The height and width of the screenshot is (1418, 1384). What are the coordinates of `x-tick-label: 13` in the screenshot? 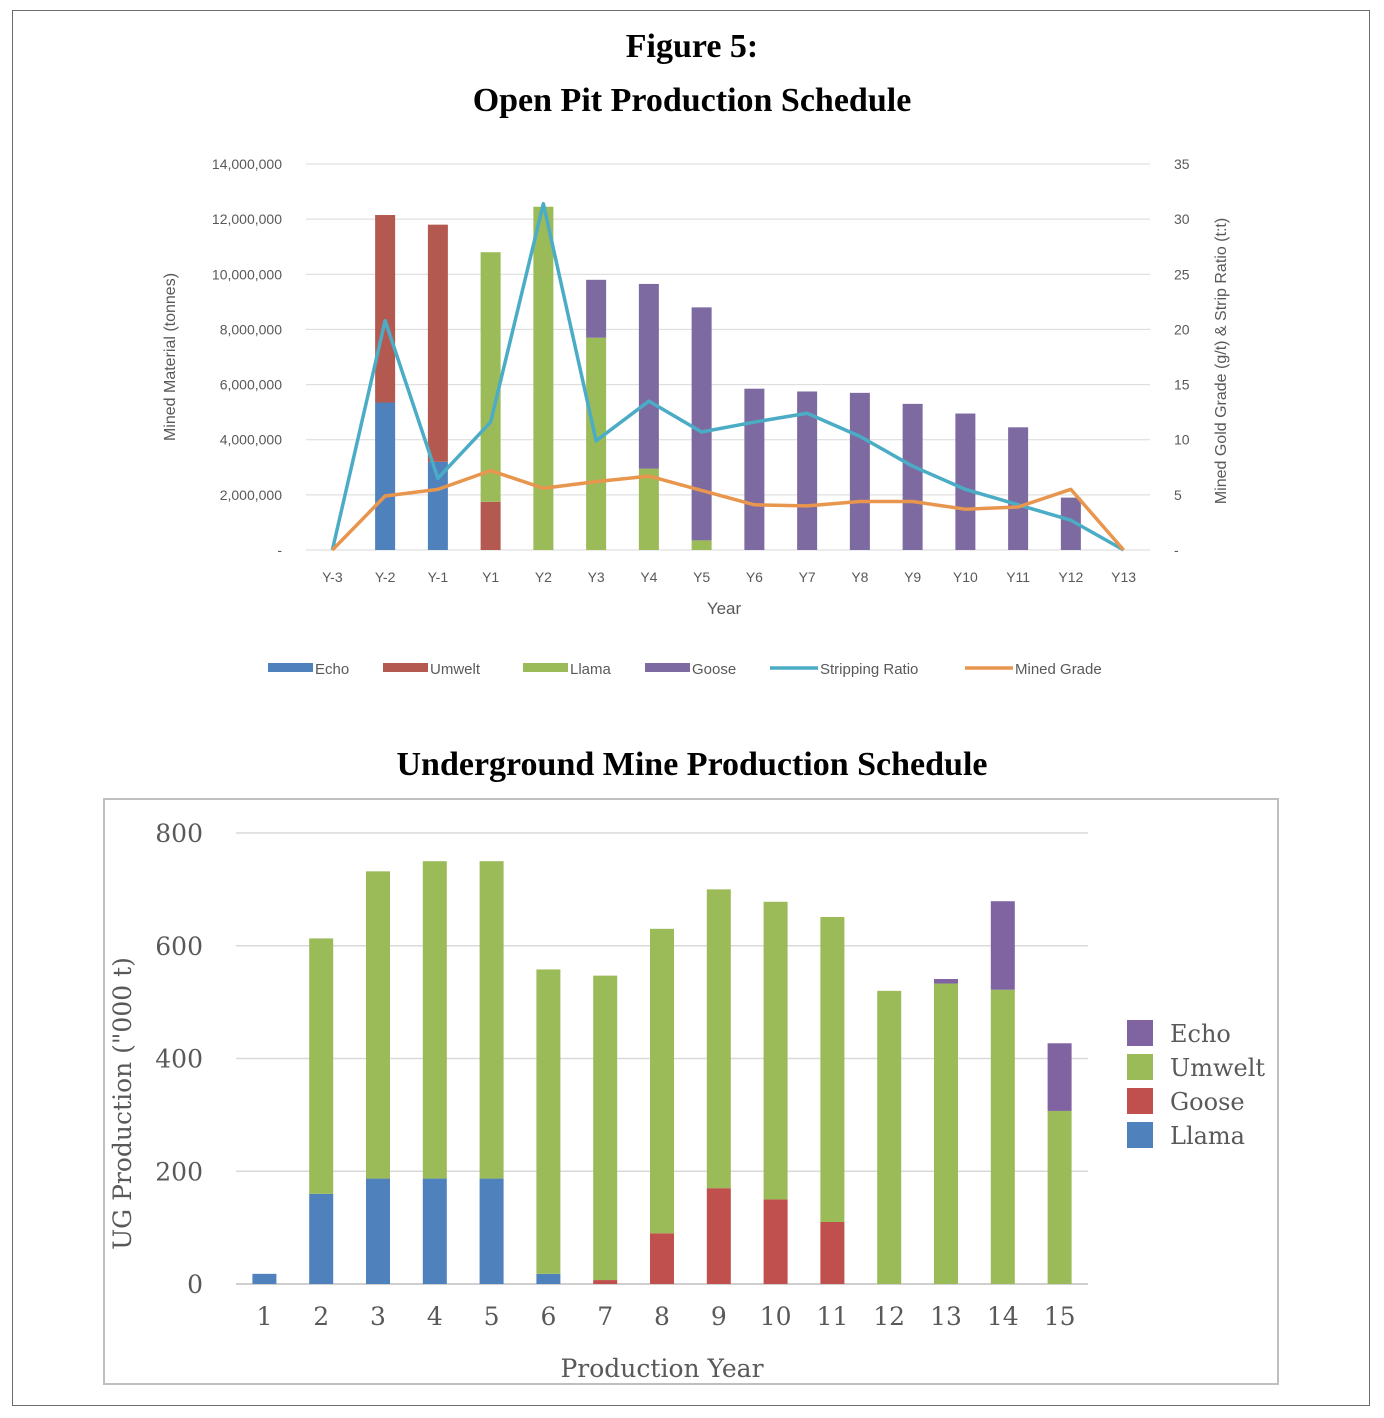 It's located at (946, 1316).